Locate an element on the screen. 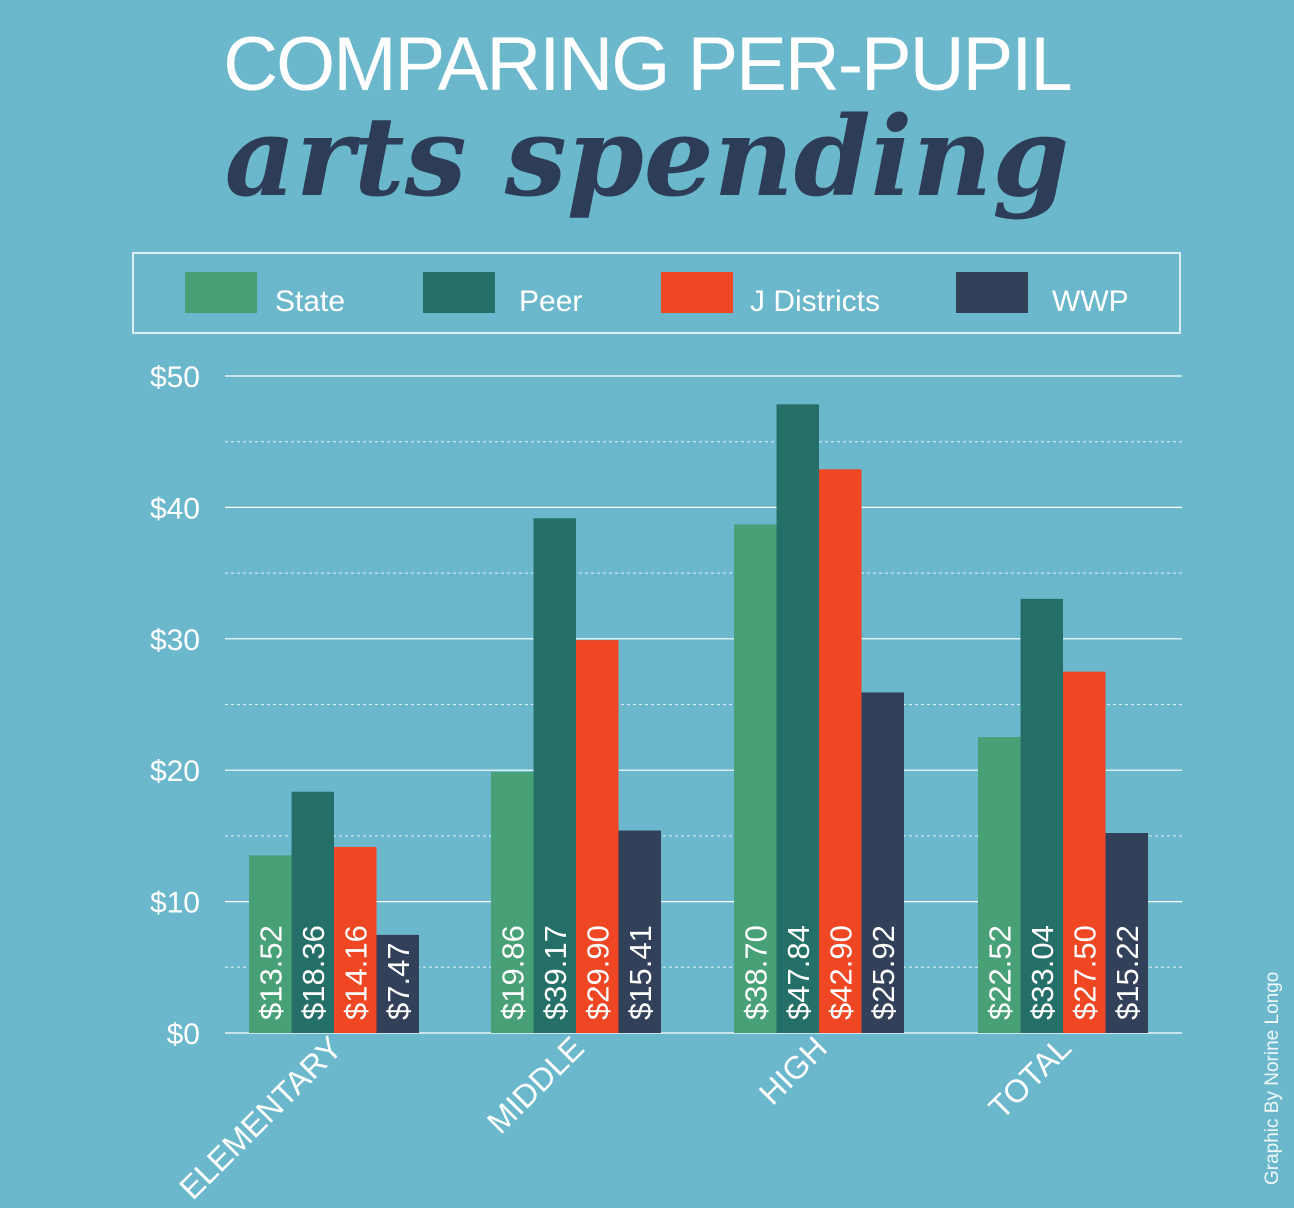 This screenshot has height=1208, width=1294. x-tick-label: TOTAL is located at coordinates (1030, 1077).